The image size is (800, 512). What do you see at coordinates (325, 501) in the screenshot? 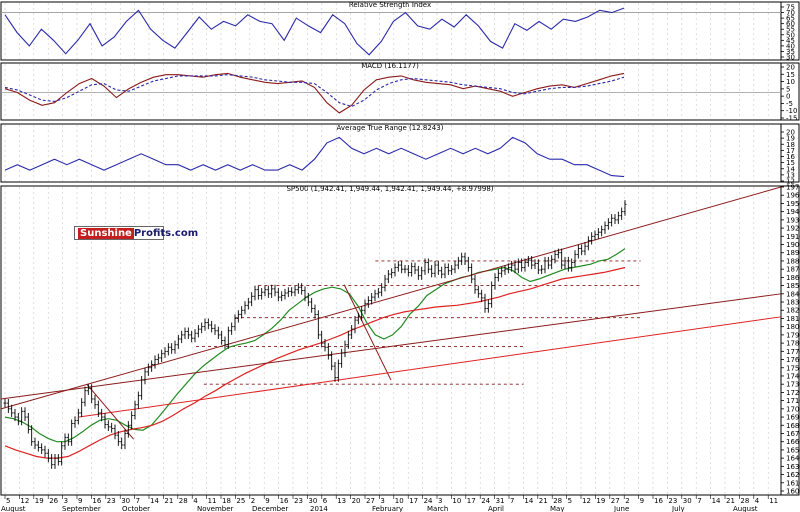
I see `x-date-label: 6` at bounding box center [325, 501].